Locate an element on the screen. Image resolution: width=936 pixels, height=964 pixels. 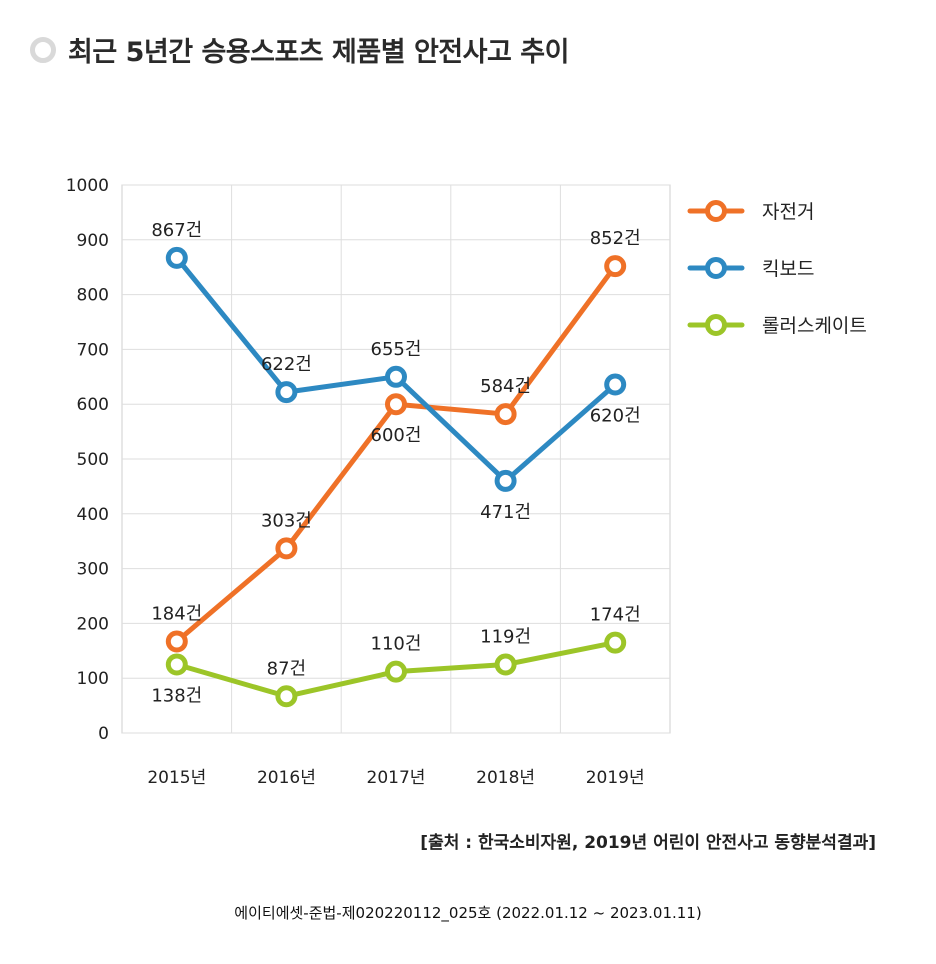
data-label: 110건 is located at coordinates (396, 644).